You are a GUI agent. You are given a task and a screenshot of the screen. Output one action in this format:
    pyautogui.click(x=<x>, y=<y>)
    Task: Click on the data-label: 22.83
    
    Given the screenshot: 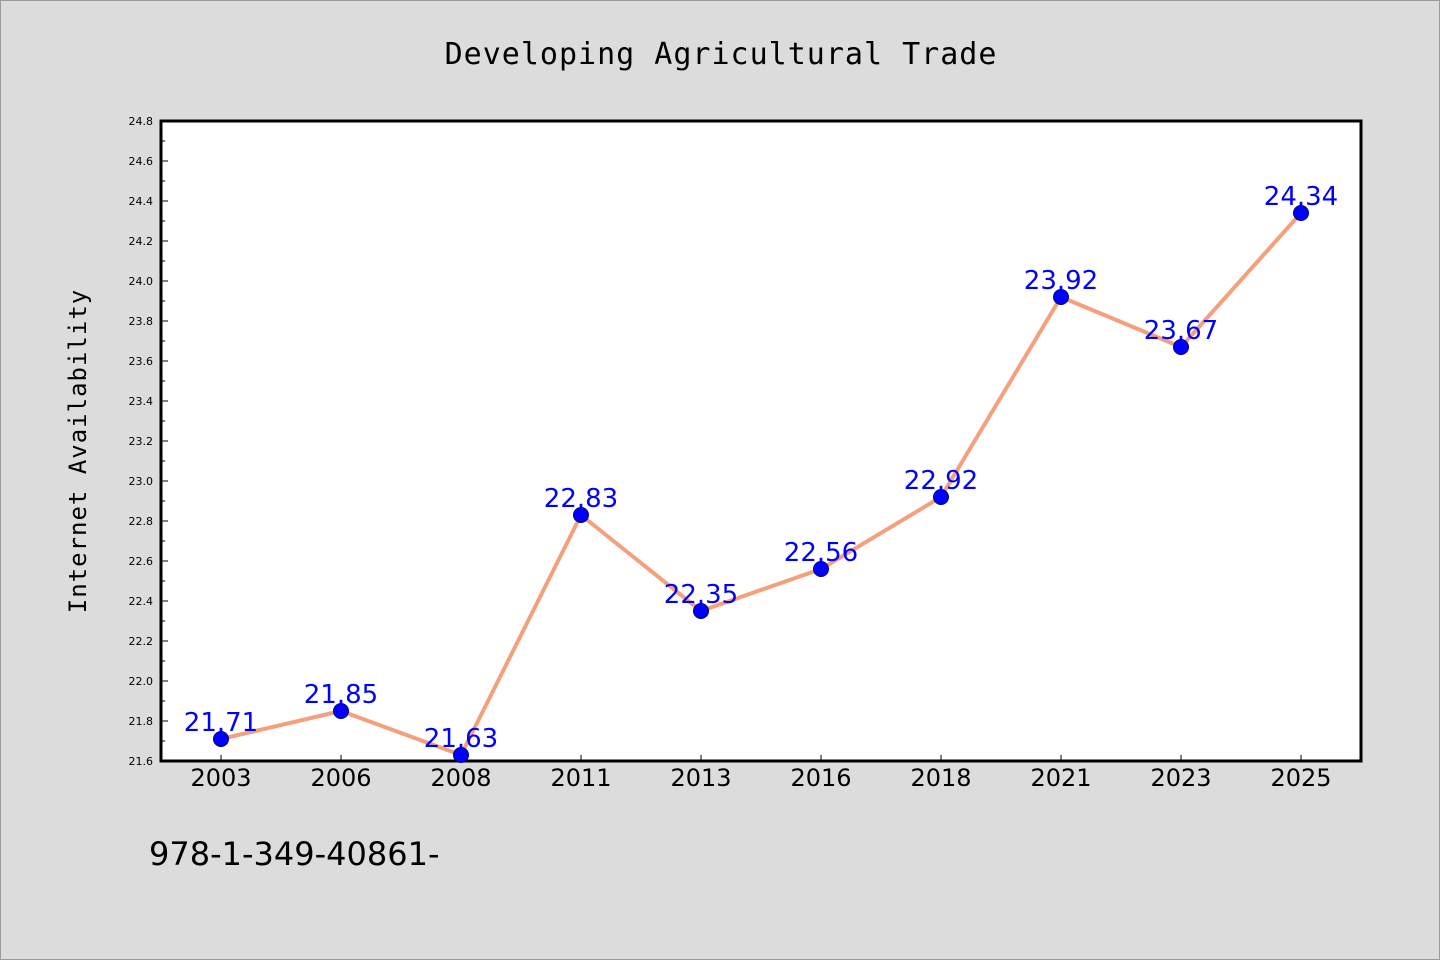 What is the action you would take?
    pyautogui.click(x=581, y=499)
    